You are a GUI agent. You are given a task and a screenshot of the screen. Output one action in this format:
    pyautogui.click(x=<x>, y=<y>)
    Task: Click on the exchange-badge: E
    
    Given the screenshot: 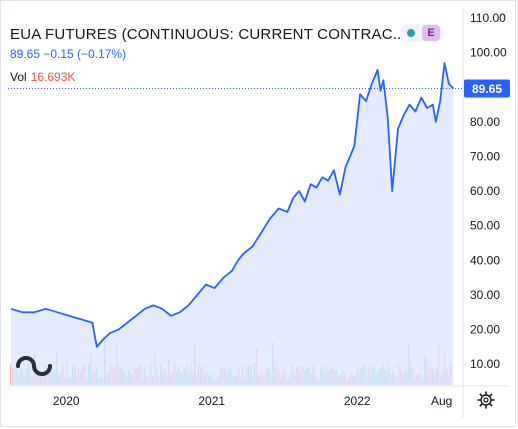 What is the action you would take?
    pyautogui.click(x=431, y=33)
    